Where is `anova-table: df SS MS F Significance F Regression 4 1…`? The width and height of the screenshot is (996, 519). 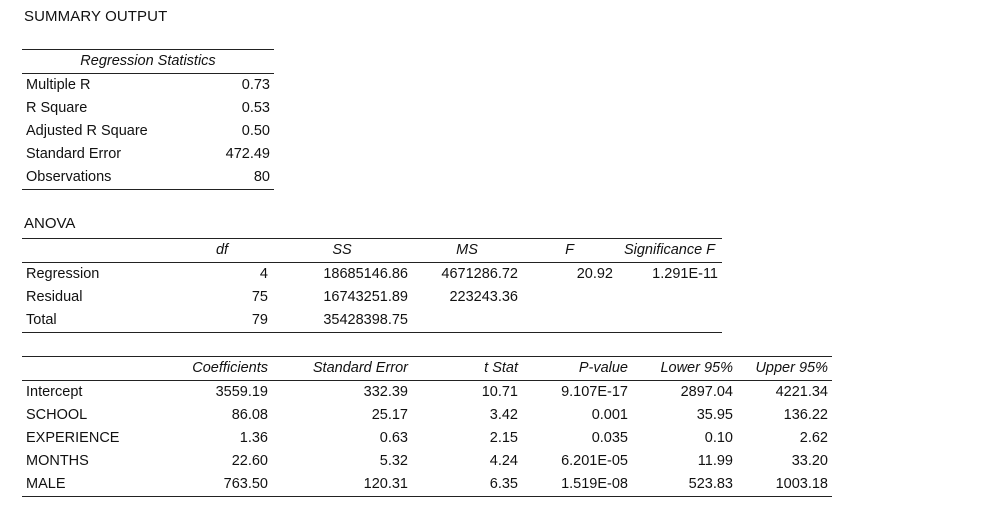
anova-table: df SS MS F Significance F Regression 4 1… is located at coordinates (372, 285).